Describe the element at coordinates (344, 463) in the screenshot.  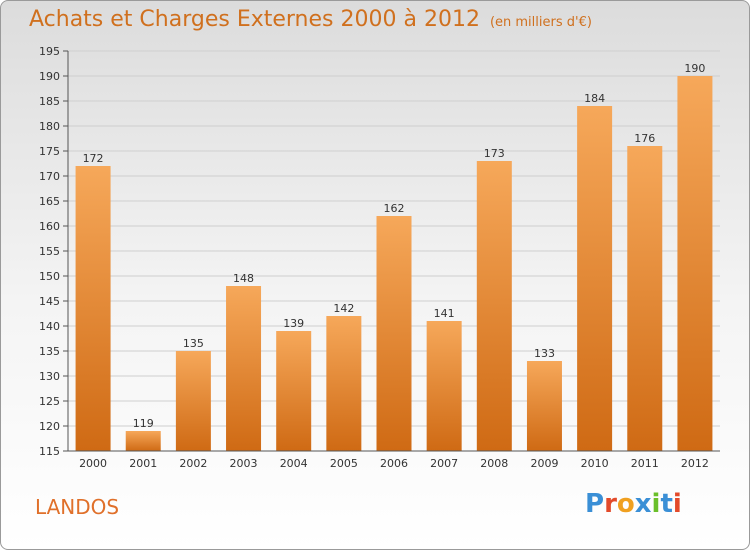
I see `x-tick-label: 2005` at that location.